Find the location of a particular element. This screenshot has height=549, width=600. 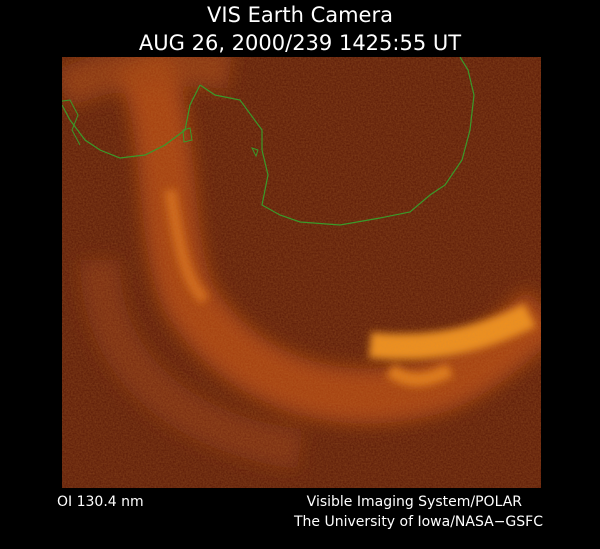

credit-line: The University of Iowa/NASA−GSFC is located at coordinates (418, 522).